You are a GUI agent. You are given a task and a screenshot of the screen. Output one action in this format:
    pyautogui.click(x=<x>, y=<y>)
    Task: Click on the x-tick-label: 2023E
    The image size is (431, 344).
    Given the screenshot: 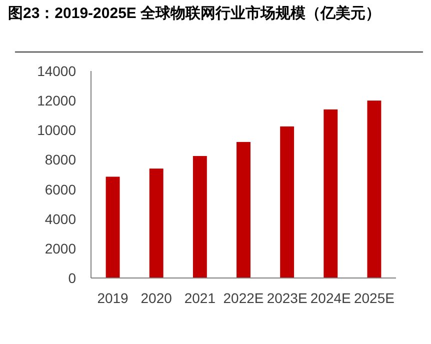 What is the action you would take?
    pyautogui.click(x=287, y=298)
    